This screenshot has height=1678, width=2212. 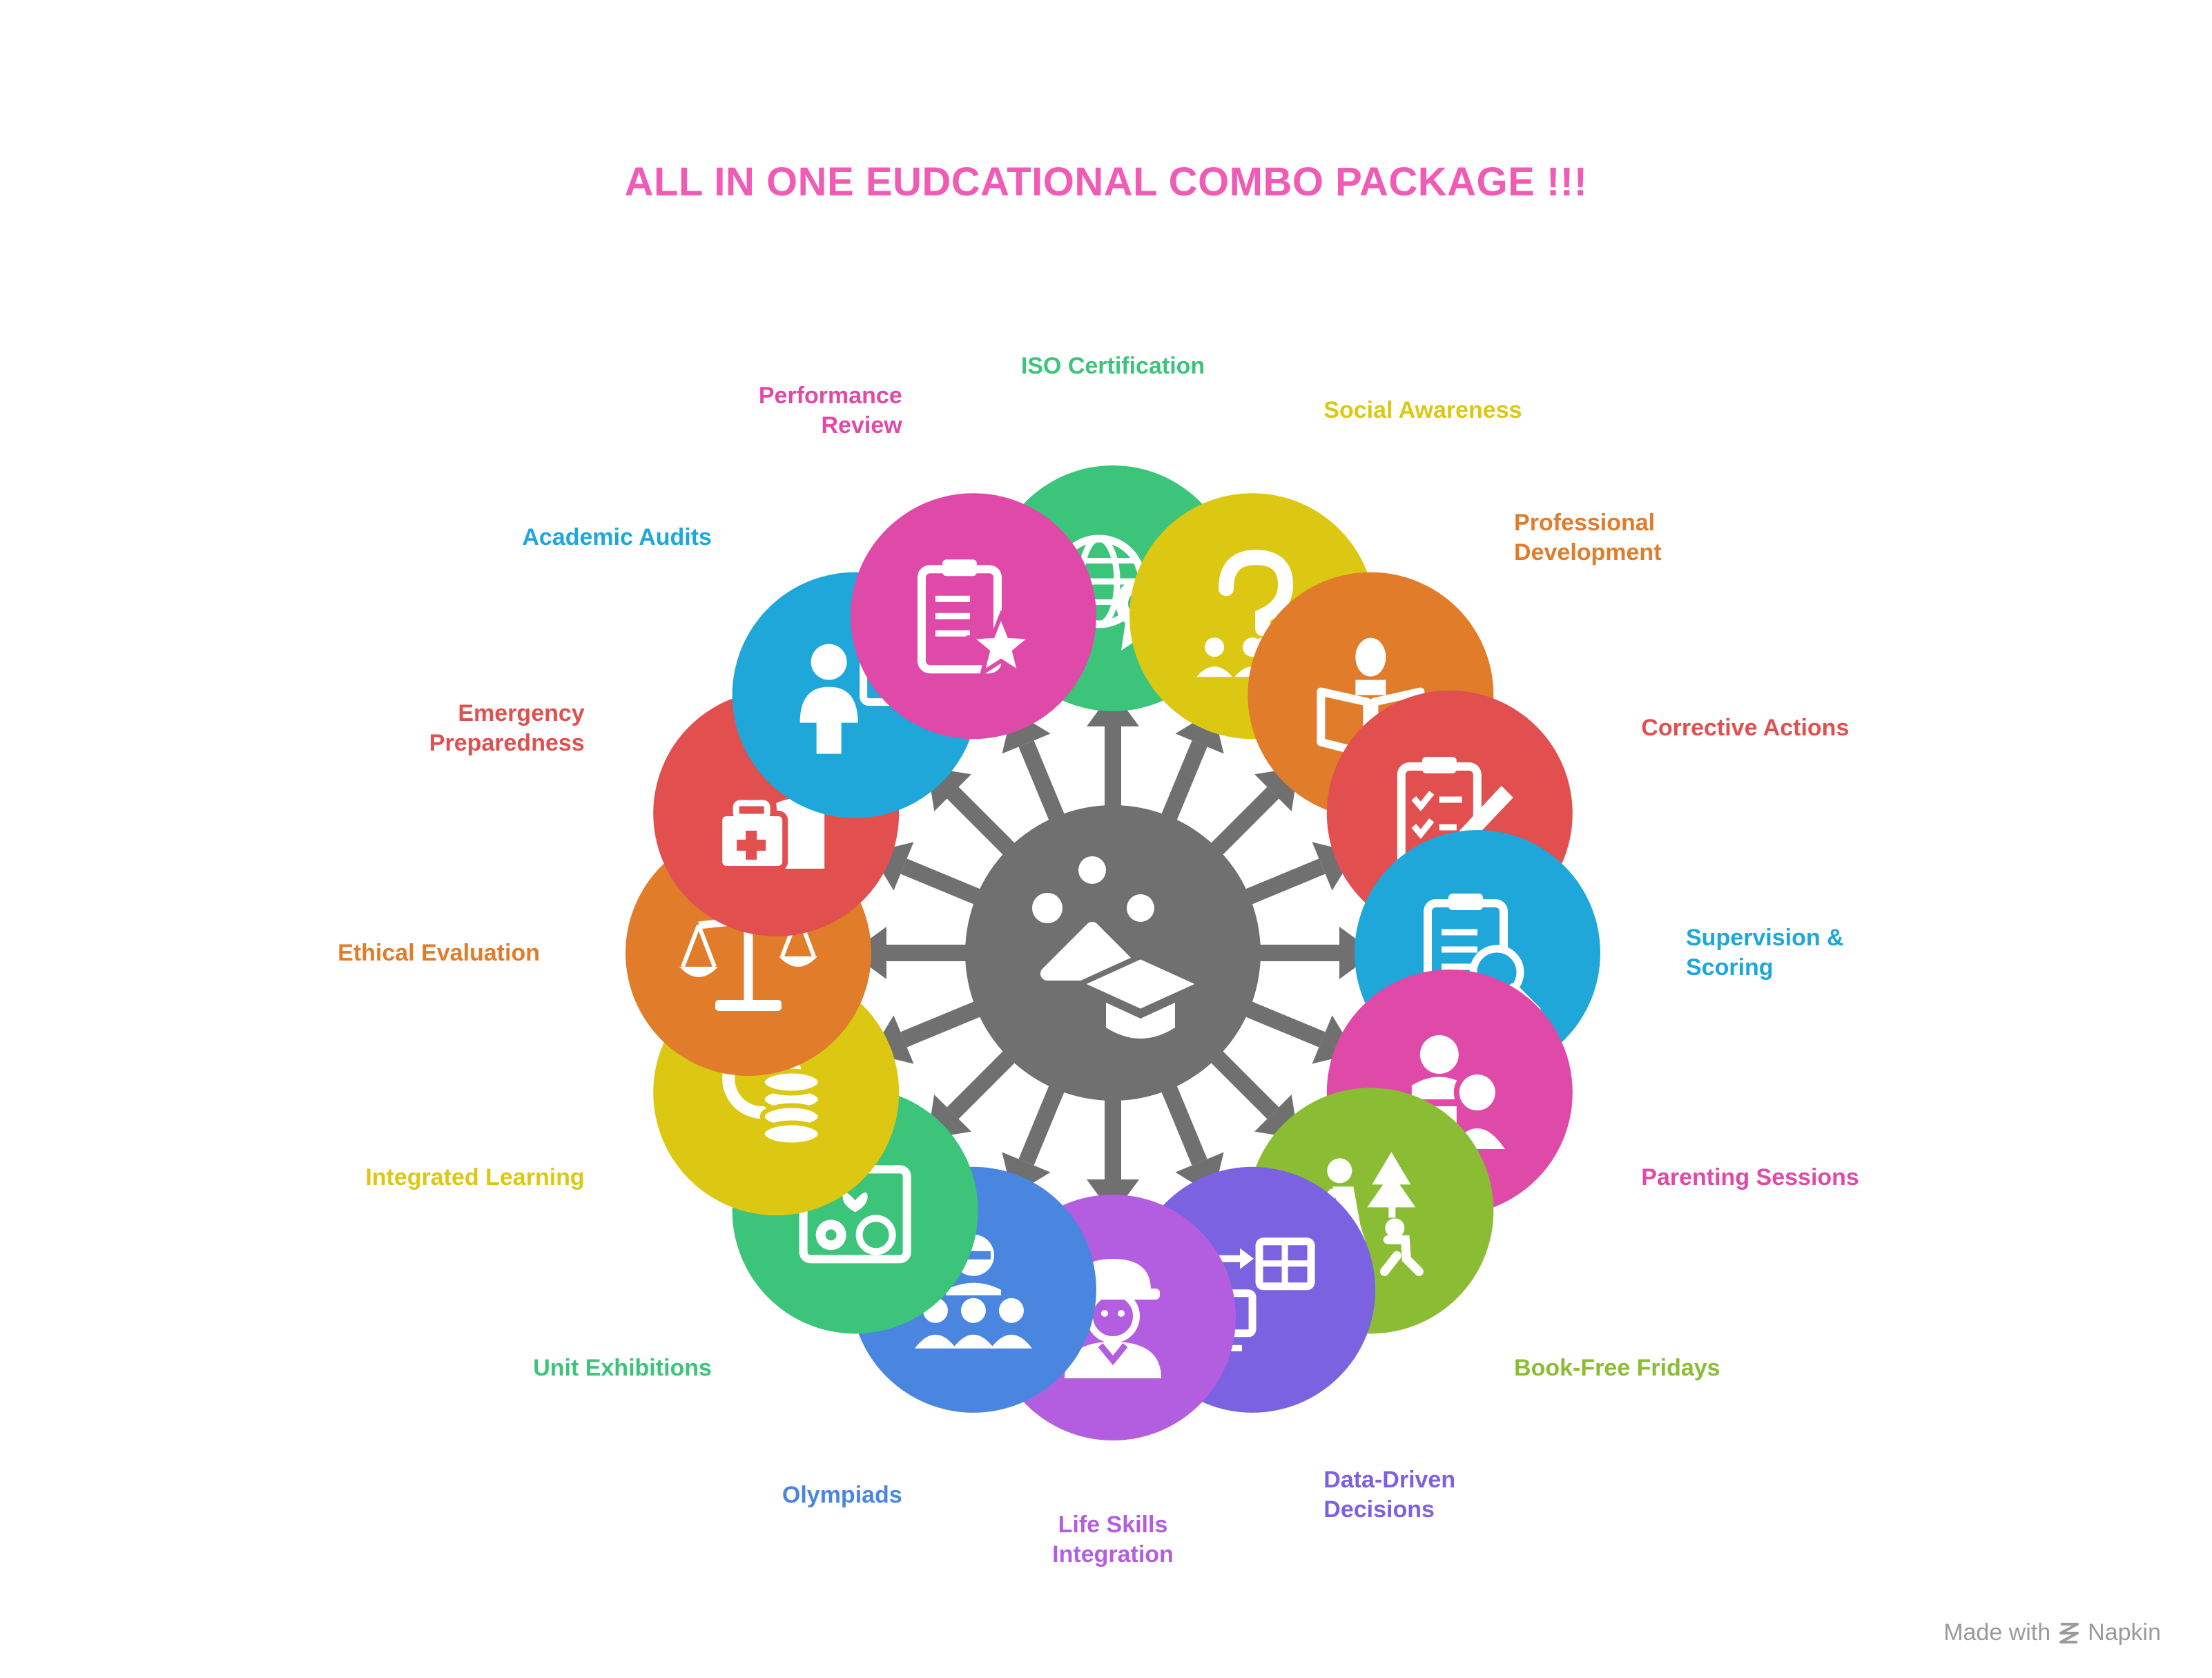 I want to click on label-iso-certification: ISO Certification, so click(x=1113, y=366).